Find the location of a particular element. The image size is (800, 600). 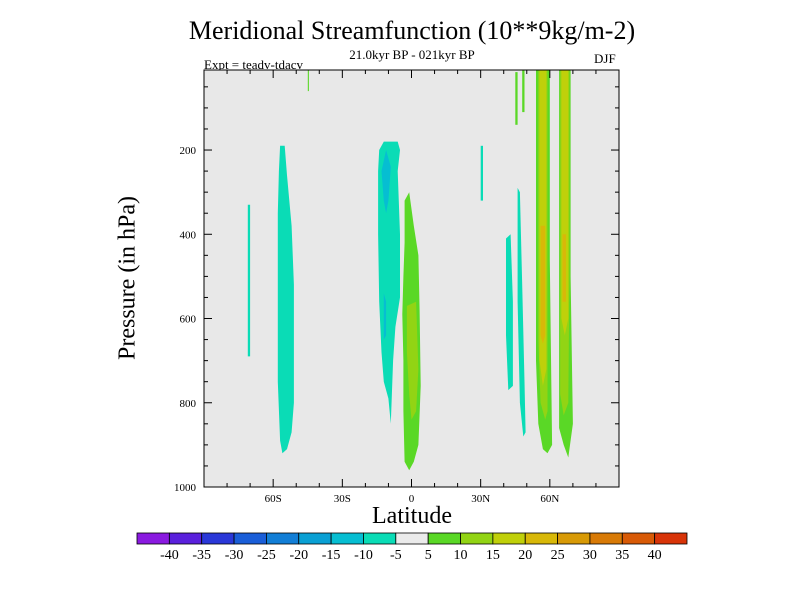

x-tick-label: 0 is located at coordinates (412, 499).